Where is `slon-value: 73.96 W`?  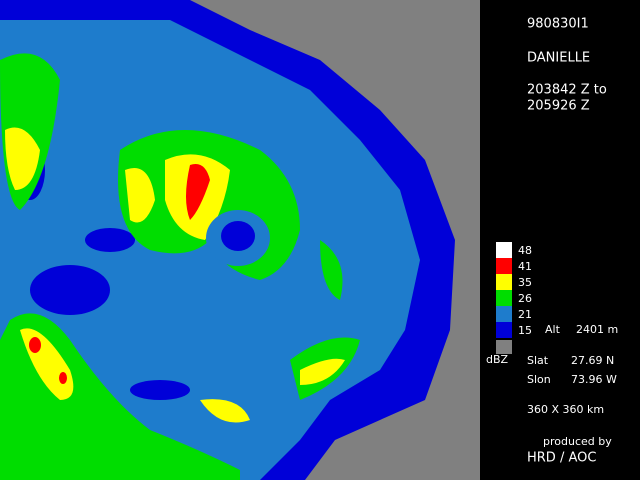 slon-value: 73.96 W is located at coordinates (594, 379).